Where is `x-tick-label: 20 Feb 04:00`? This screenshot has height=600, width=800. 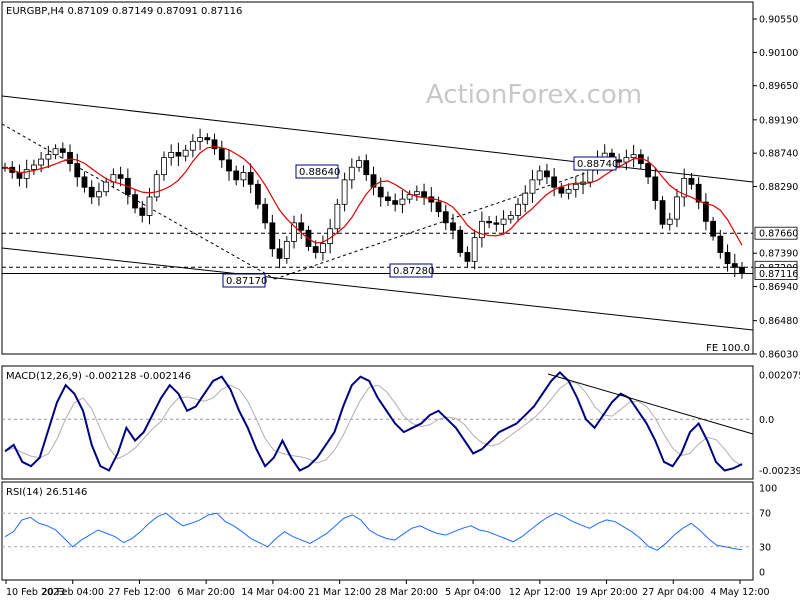 x-tick-label: 20 Feb 04:00 is located at coordinates (73, 592).